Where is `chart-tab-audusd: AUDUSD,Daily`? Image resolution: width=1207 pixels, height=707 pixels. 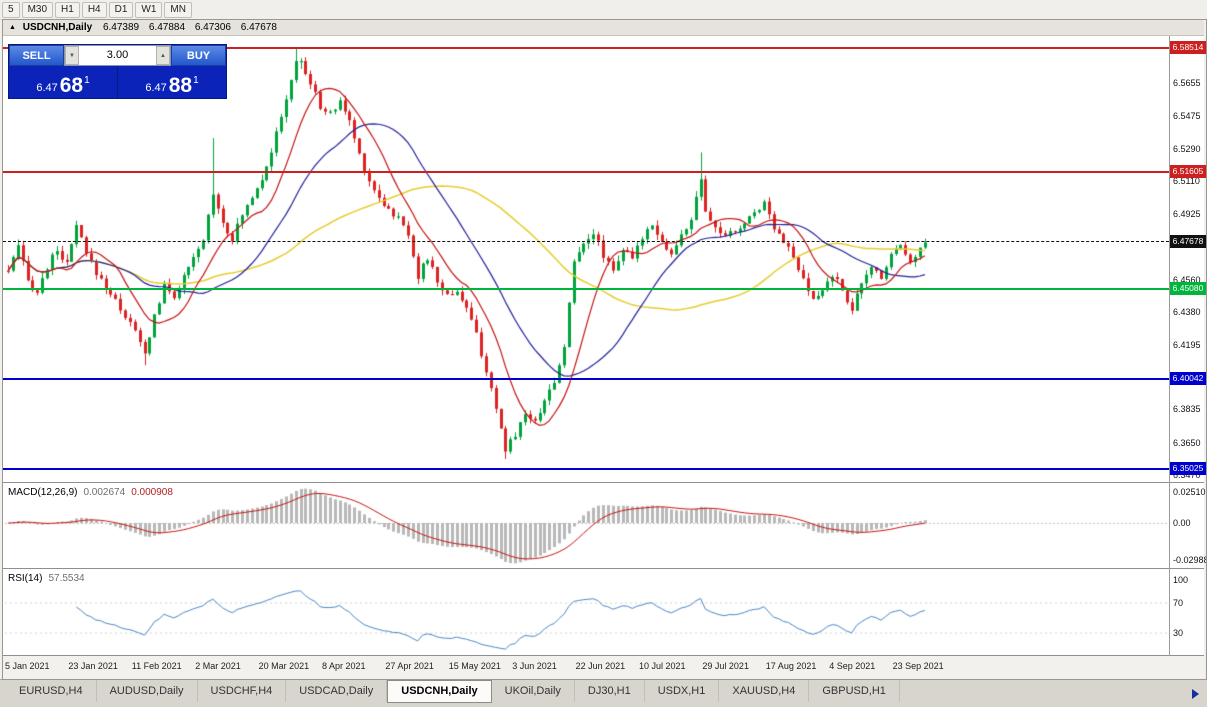 chart-tab-audusd: AUDUSD,Daily is located at coordinates (147, 691).